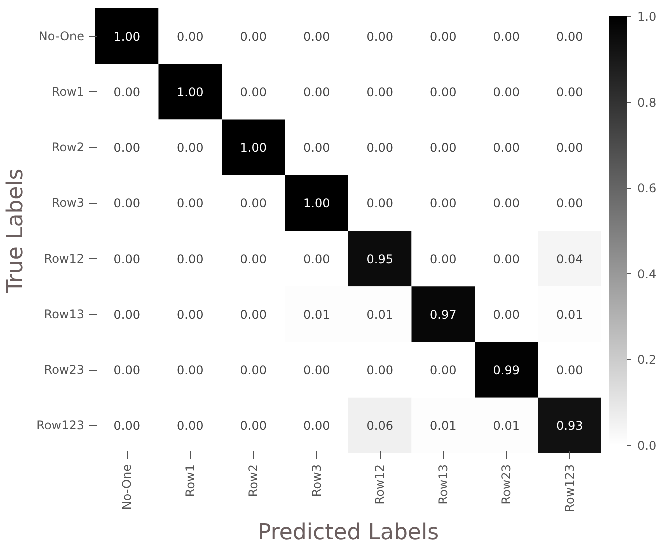  I want to click on color-bar-label: 0.6, so click(647, 189).